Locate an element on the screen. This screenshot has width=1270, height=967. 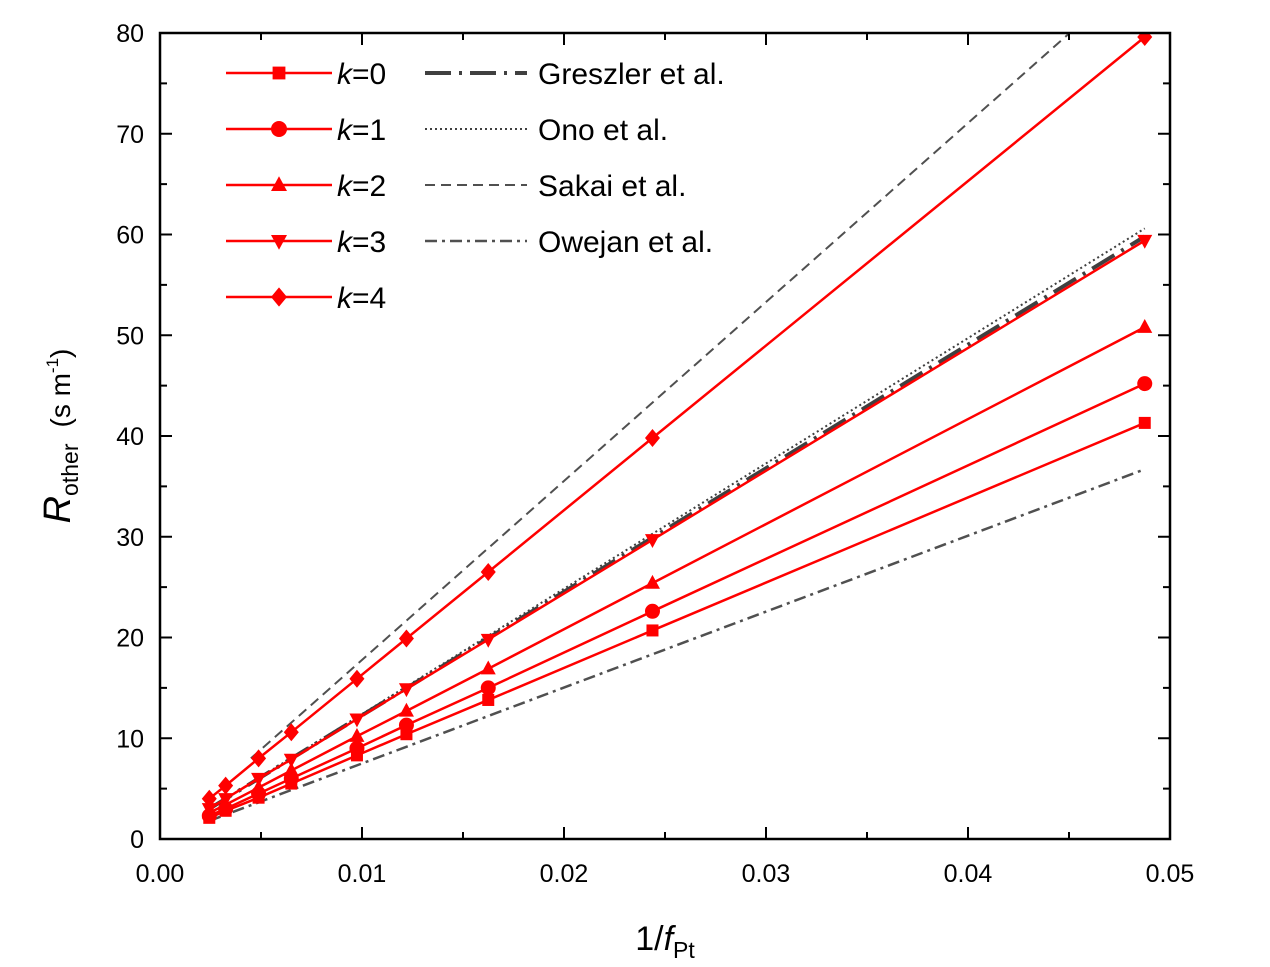
legend-ref-label-2: Sakai et al. is located at coordinates (612, 186).